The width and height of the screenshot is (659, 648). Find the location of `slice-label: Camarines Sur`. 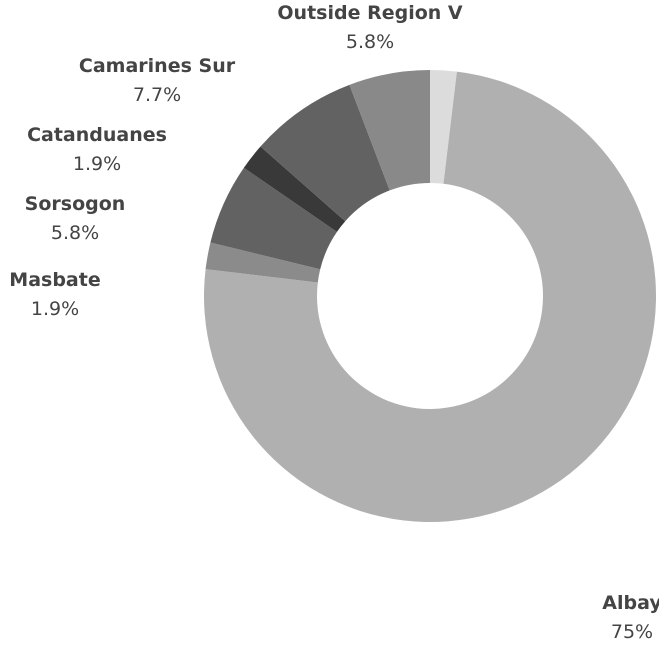

slice-label: Camarines Sur is located at coordinates (157, 66).